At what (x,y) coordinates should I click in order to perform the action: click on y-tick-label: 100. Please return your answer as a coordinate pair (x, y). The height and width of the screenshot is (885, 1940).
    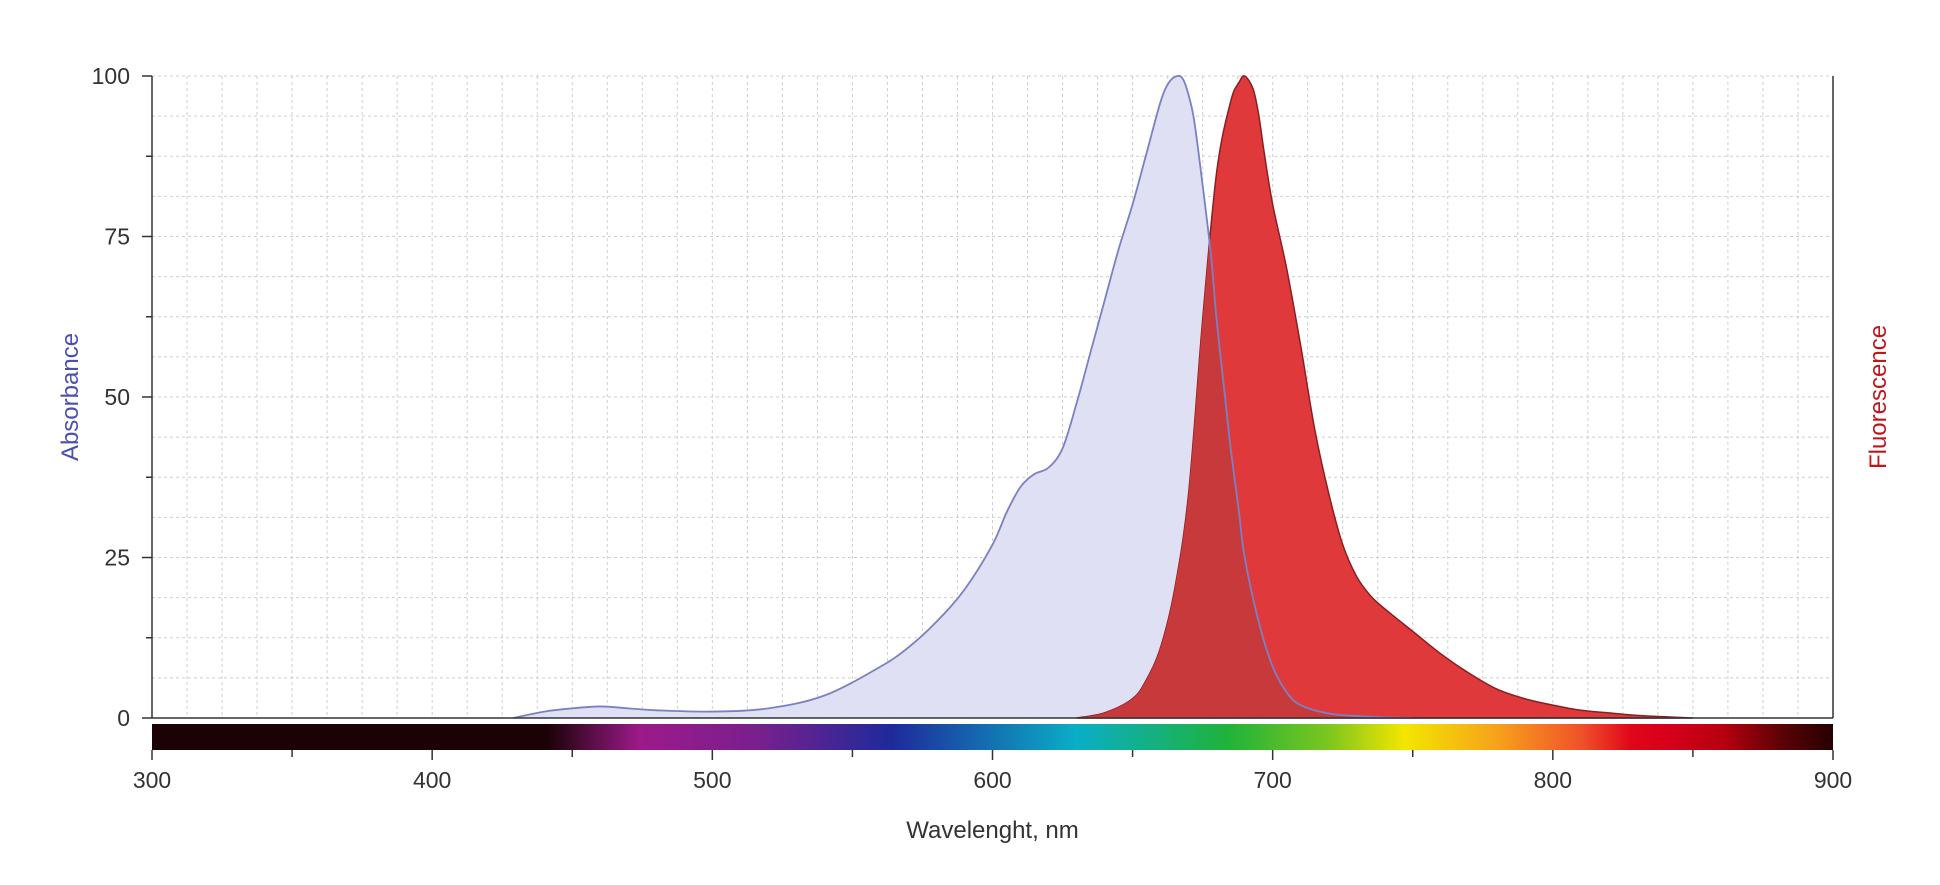
    Looking at the image, I should click on (111, 76).